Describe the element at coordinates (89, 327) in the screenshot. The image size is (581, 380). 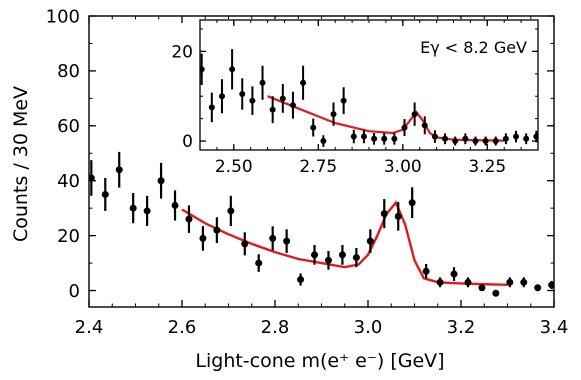
I see `main-x-tick-label: 2.4` at that location.